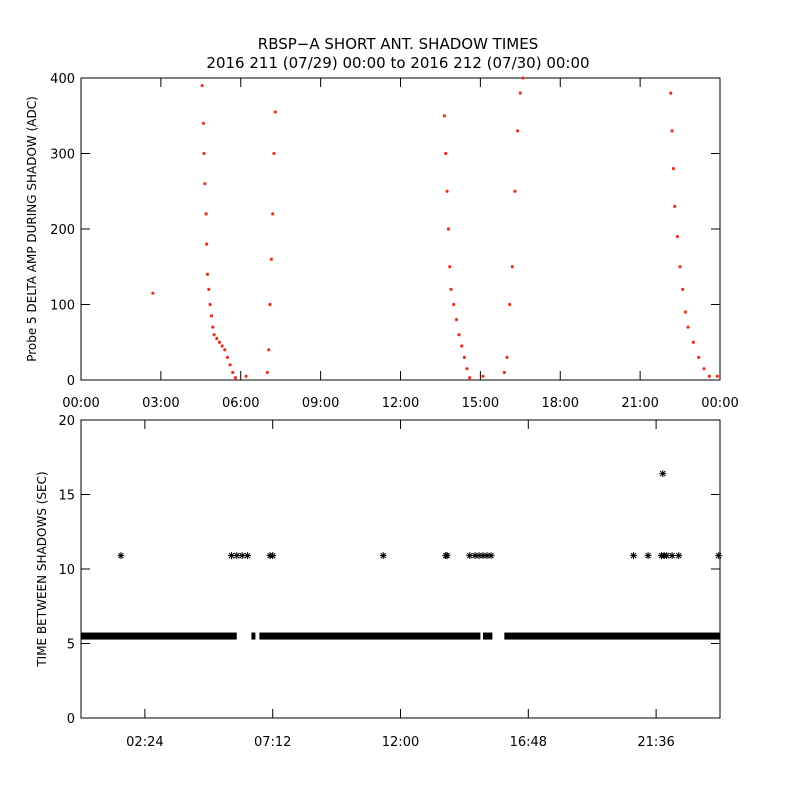 Image resolution: width=800 pixels, height=804 pixels. Describe the element at coordinates (71, 645) in the screenshot. I see `y-tick-label: 5` at that location.